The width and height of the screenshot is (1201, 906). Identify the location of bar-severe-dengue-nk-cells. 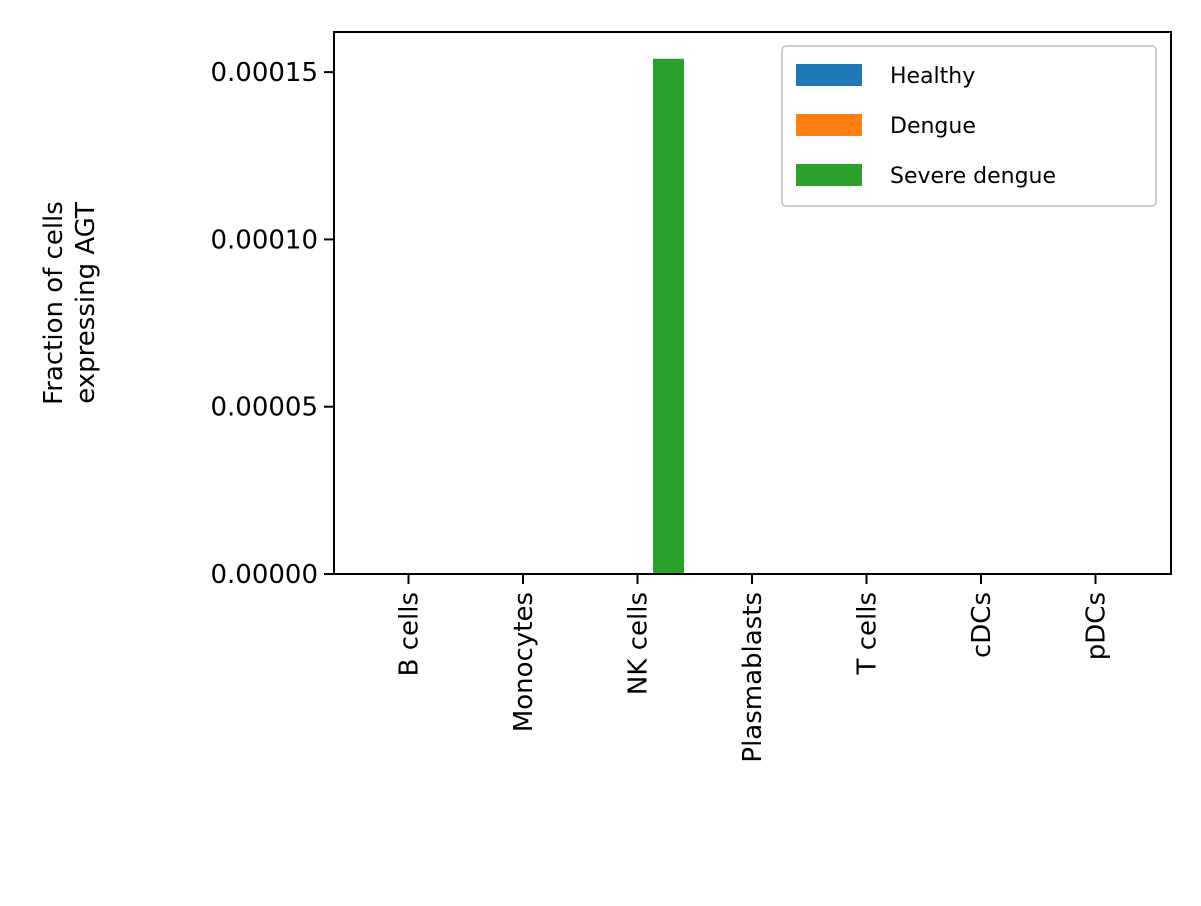
(668, 316).